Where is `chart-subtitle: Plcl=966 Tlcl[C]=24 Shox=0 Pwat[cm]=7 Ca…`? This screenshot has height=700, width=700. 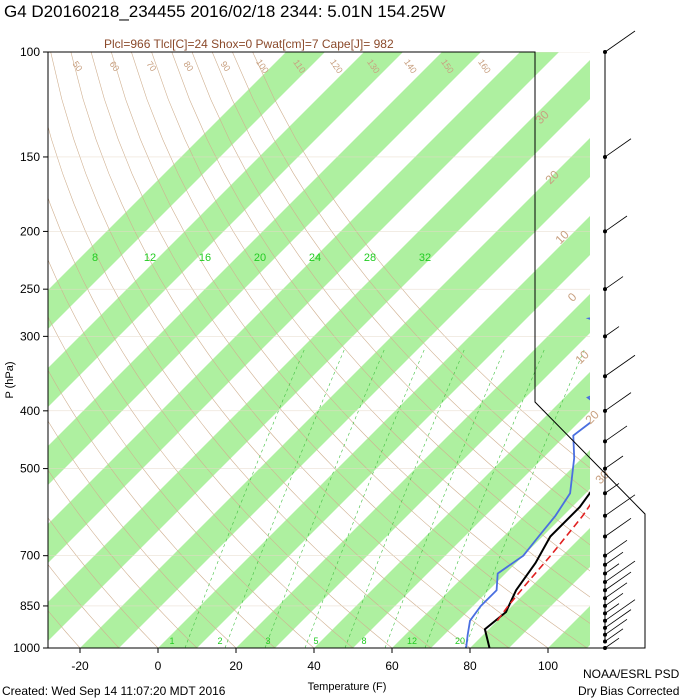 chart-subtitle: Plcl=966 Tlcl[C]=24 Shox=0 Pwat[cm]=7 Ca… is located at coordinates (249, 44).